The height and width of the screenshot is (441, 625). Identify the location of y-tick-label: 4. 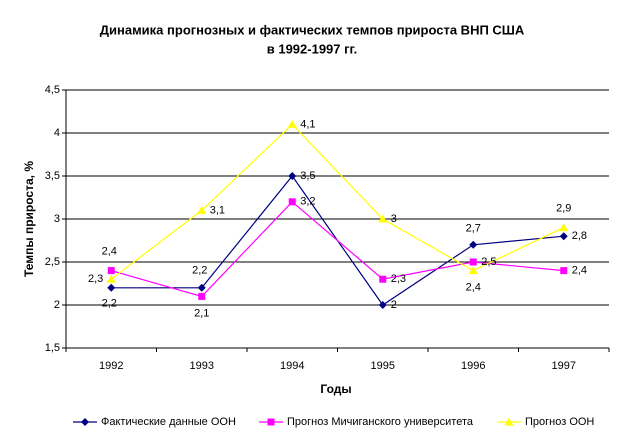
(57, 133).